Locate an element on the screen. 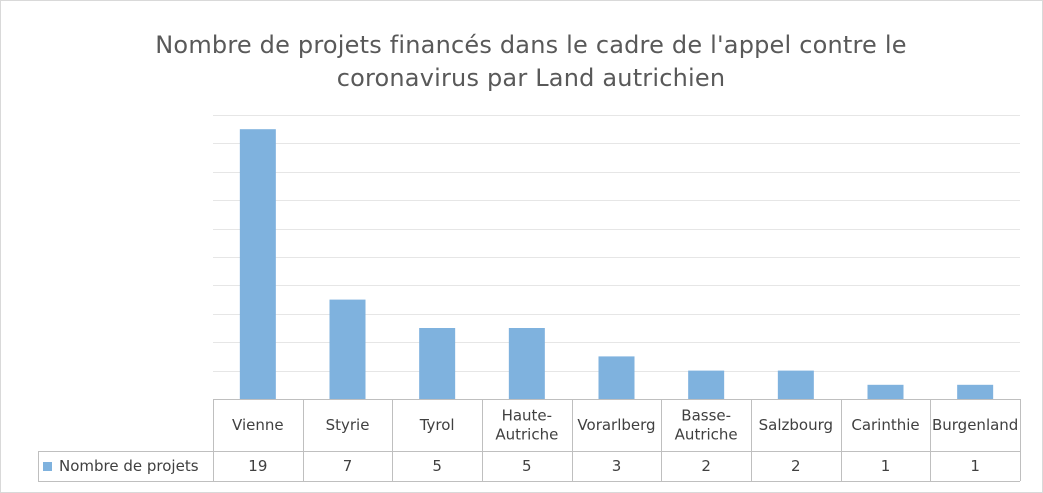 The image size is (1043, 493). legend-series-label: Nombre de projets is located at coordinates (129, 466).